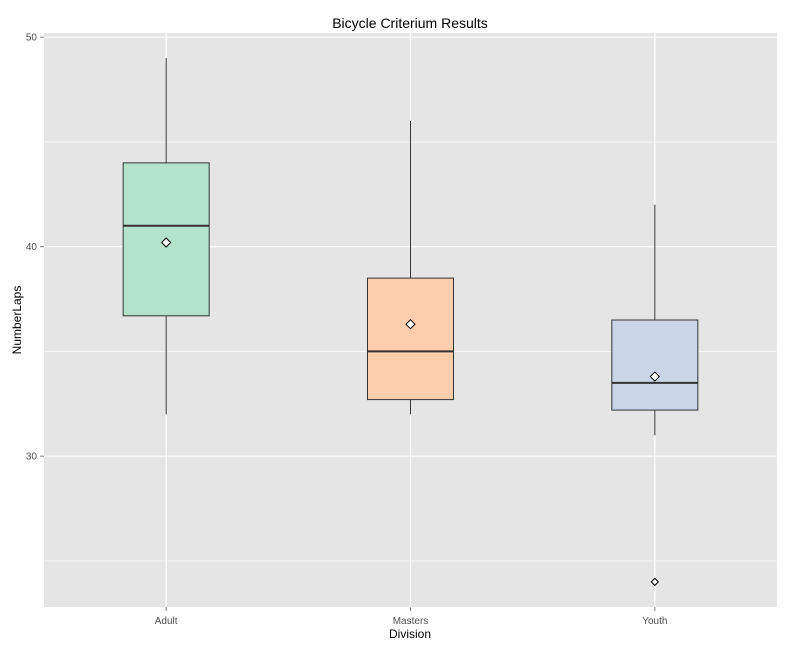 The image size is (792, 648). Describe the element at coordinates (17, 320) in the screenshot. I see `y-axis-title: NumberLaps` at that location.